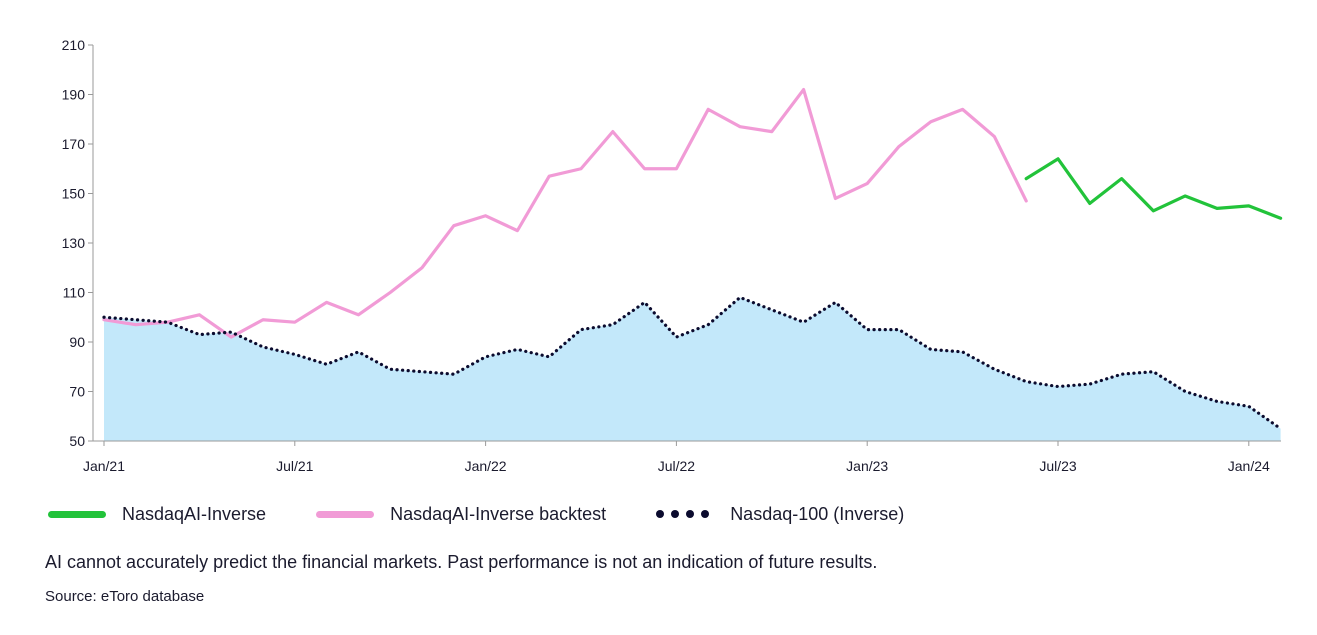 The image size is (1317, 635). I want to click on legend-label-backtest: NasdaqAI-Inverse backtest, so click(498, 513).